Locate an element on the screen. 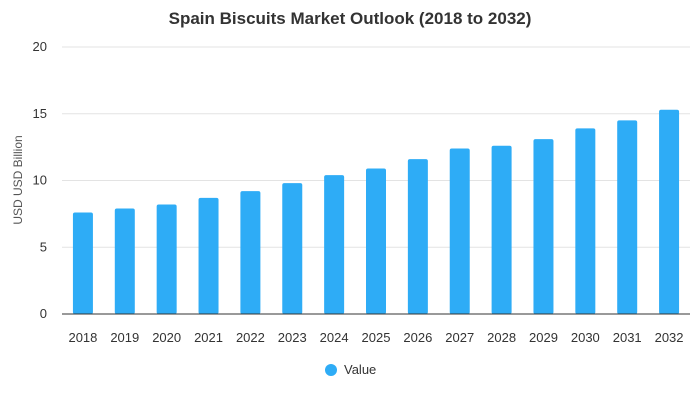 This screenshot has height=405, width=700. y-tick-label: 10 is located at coordinates (40, 180).